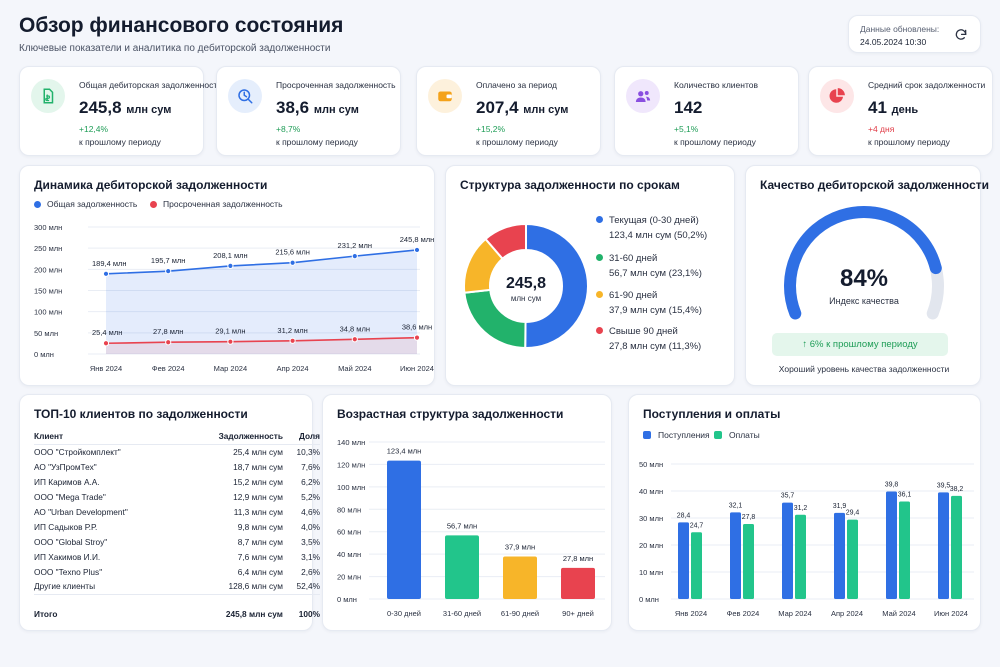 This screenshot has width=1000, height=667. I want to click on x-tick-label: 90+ дней, so click(578, 613).